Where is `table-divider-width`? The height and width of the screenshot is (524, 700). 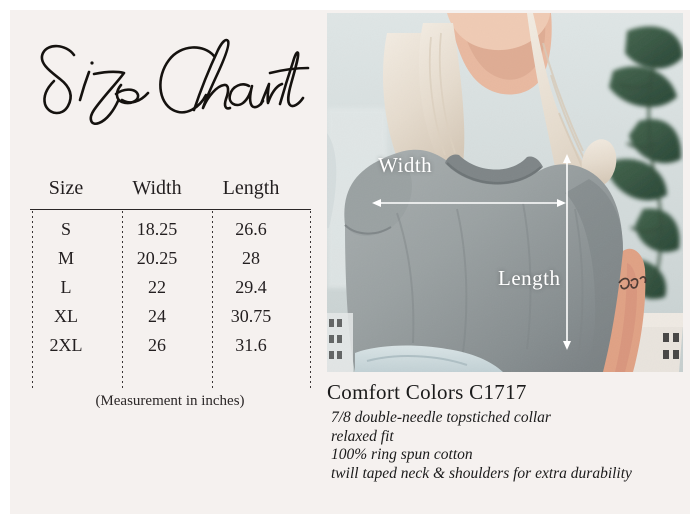
table-divider-width is located at coordinates (212, 299).